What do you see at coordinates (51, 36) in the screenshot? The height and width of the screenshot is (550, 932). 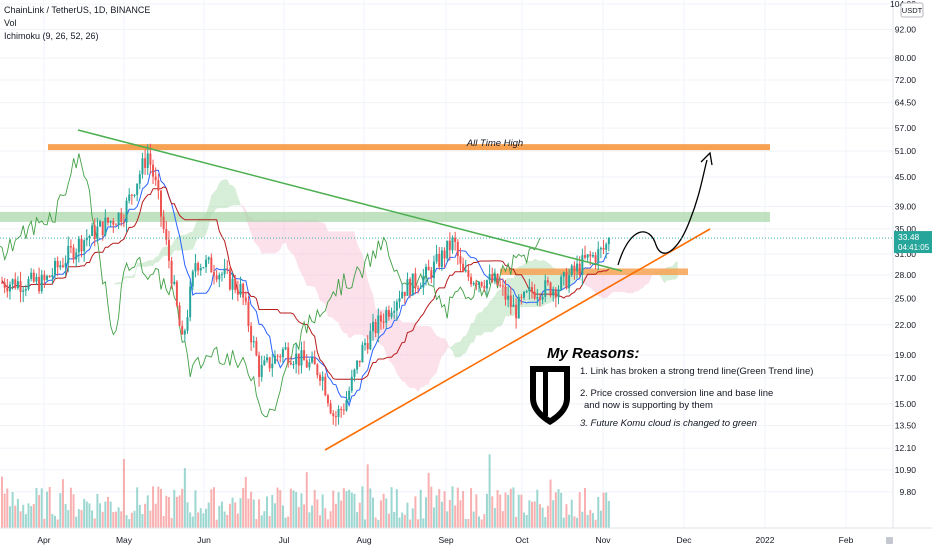 I see `ichimoku-legend: Ichimoku (9, 26, 52, 26)` at bounding box center [51, 36].